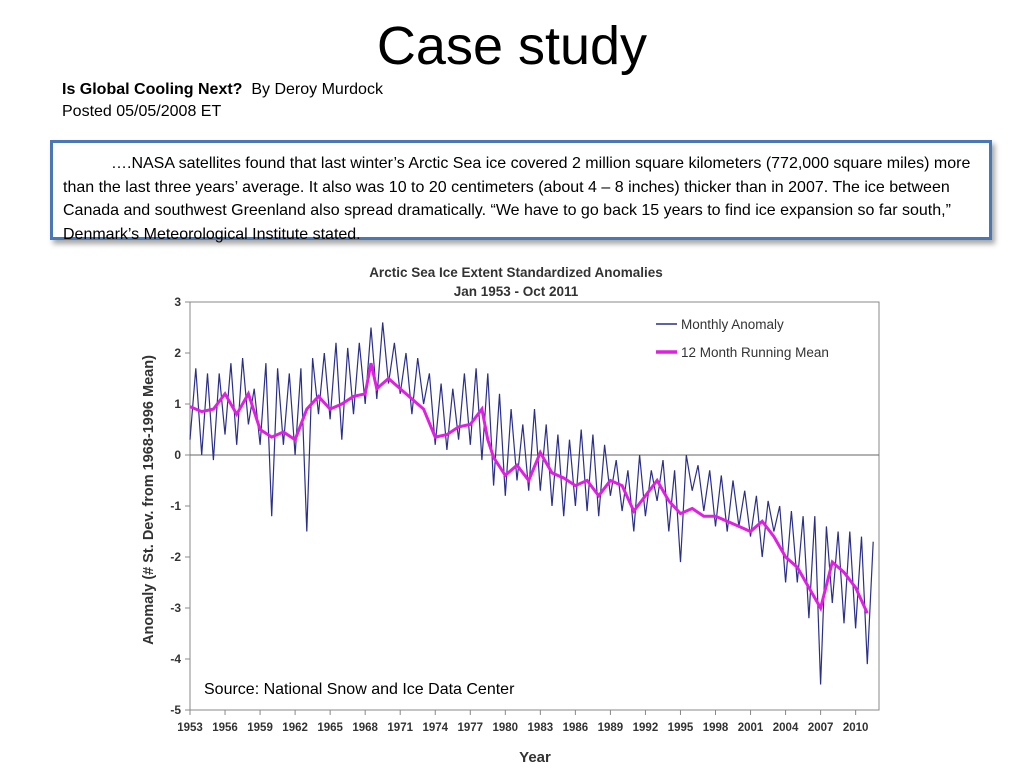 The width and height of the screenshot is (1024, 768). Describe the element at coordinates (190, 728) in the screenshot. I see `x-tick-label: 1953` at that location.